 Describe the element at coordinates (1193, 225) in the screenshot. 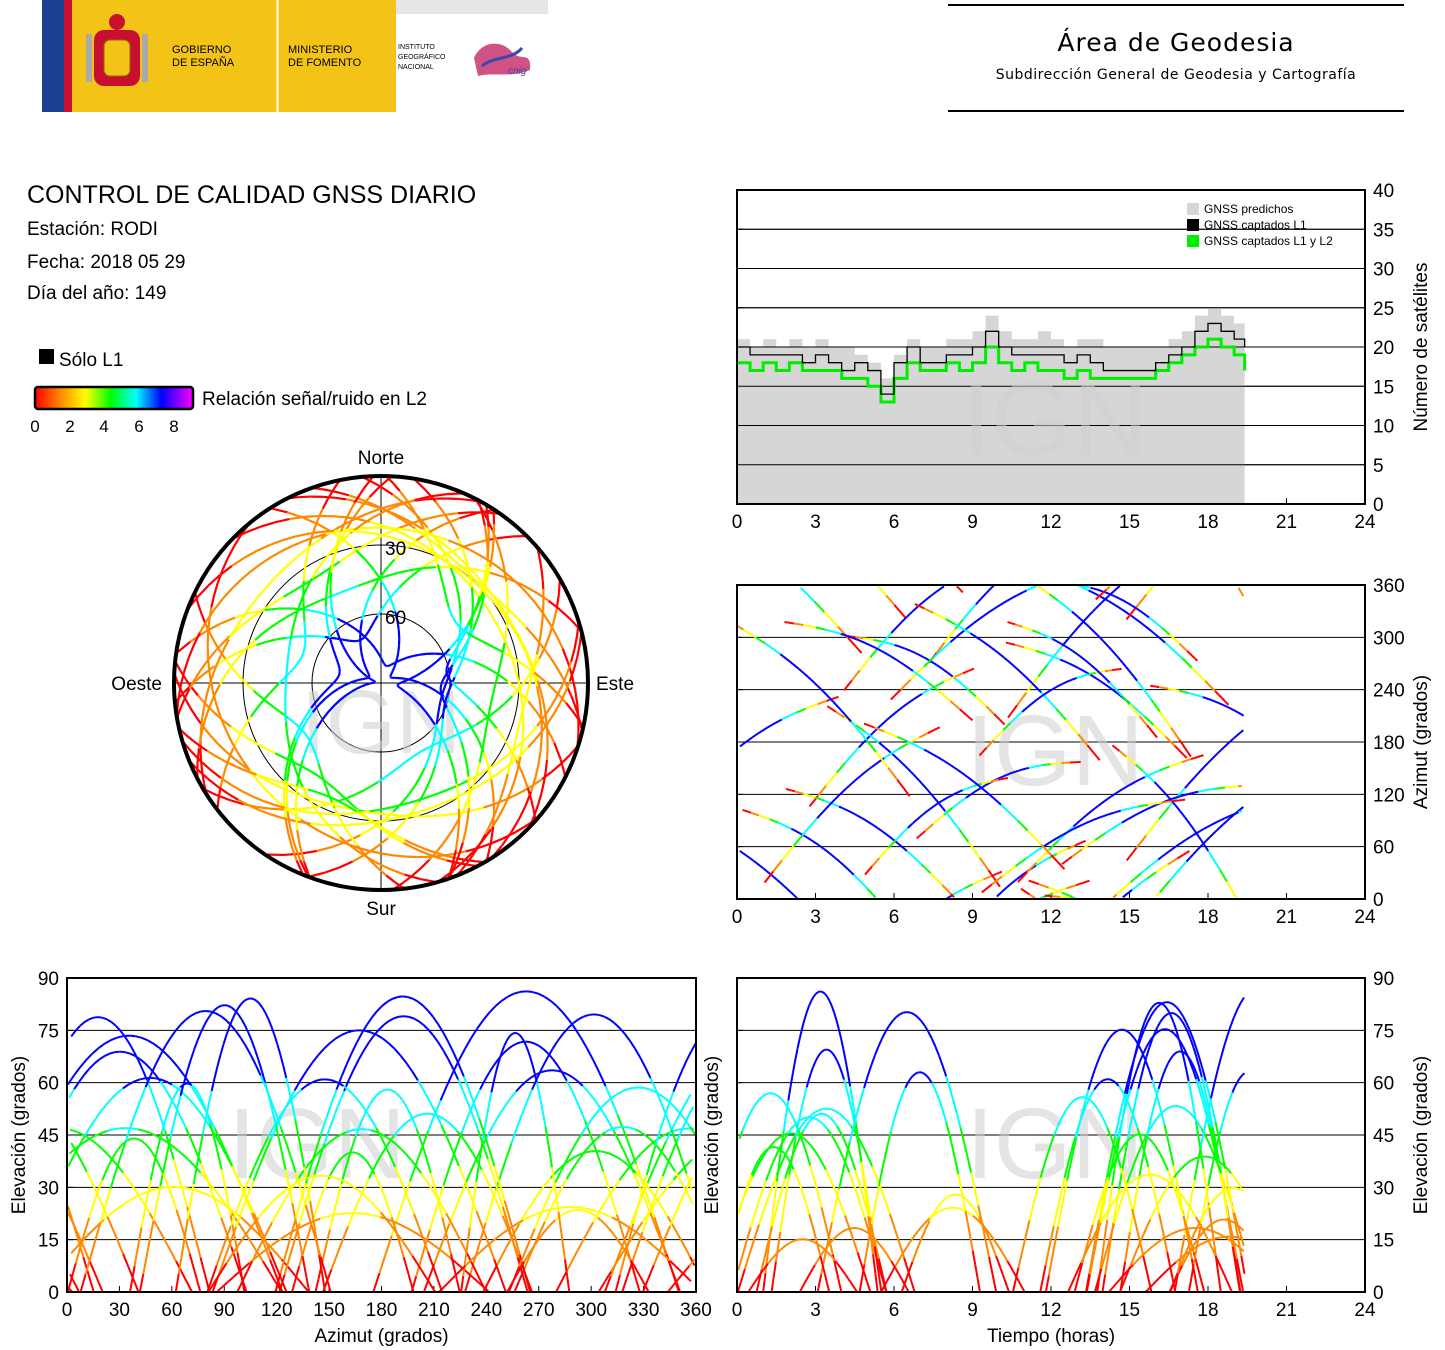

I see `legend-swatch` at that location.